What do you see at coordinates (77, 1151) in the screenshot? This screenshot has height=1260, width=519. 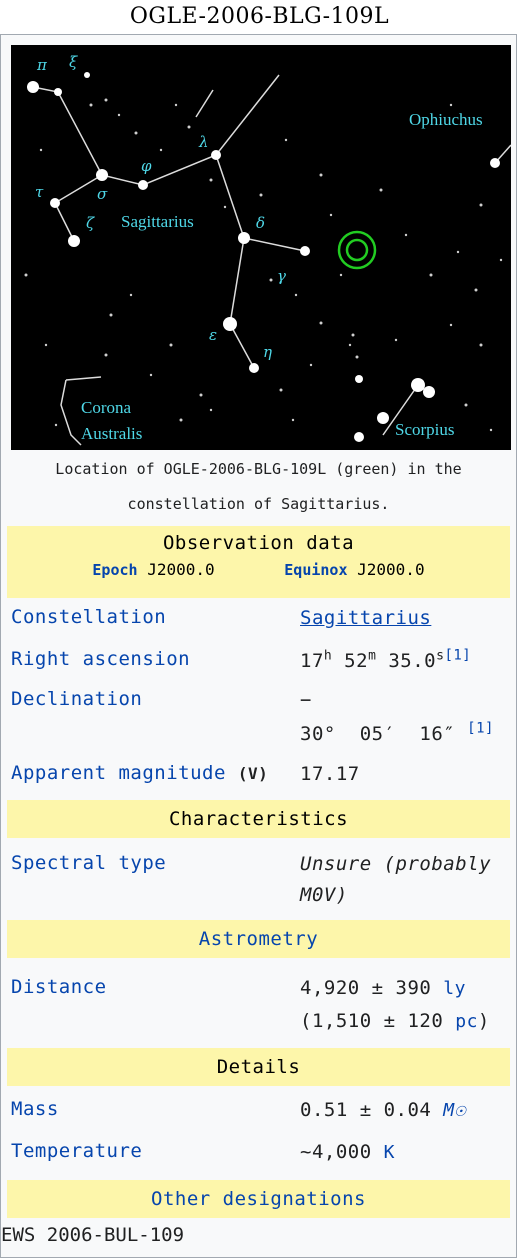 I see `temperature-label: Temperature` at bounding box center [77, 1151].